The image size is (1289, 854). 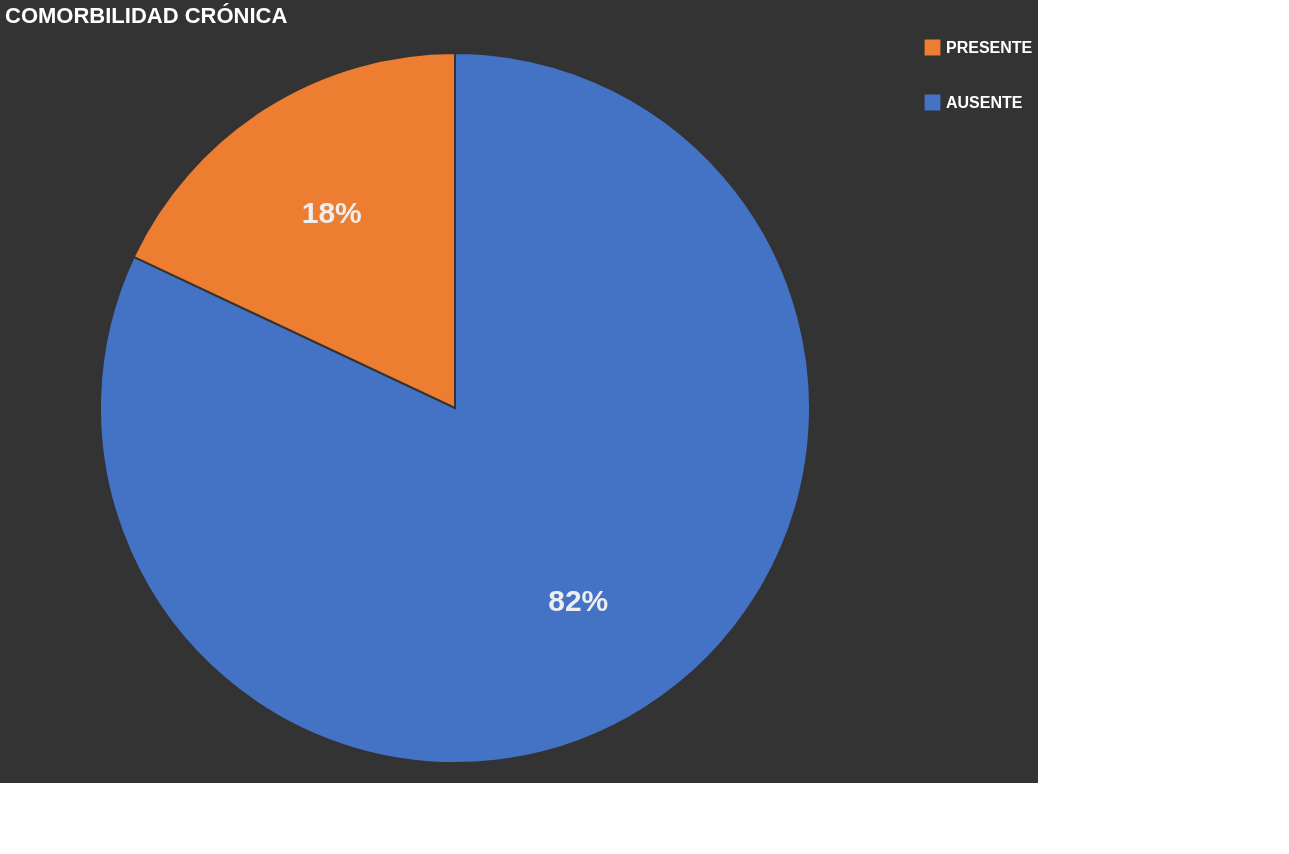 What do you see at coordinates (331, 212) in the screenshot?
I see `data-label: 18%` at bounding box center [331, 212].